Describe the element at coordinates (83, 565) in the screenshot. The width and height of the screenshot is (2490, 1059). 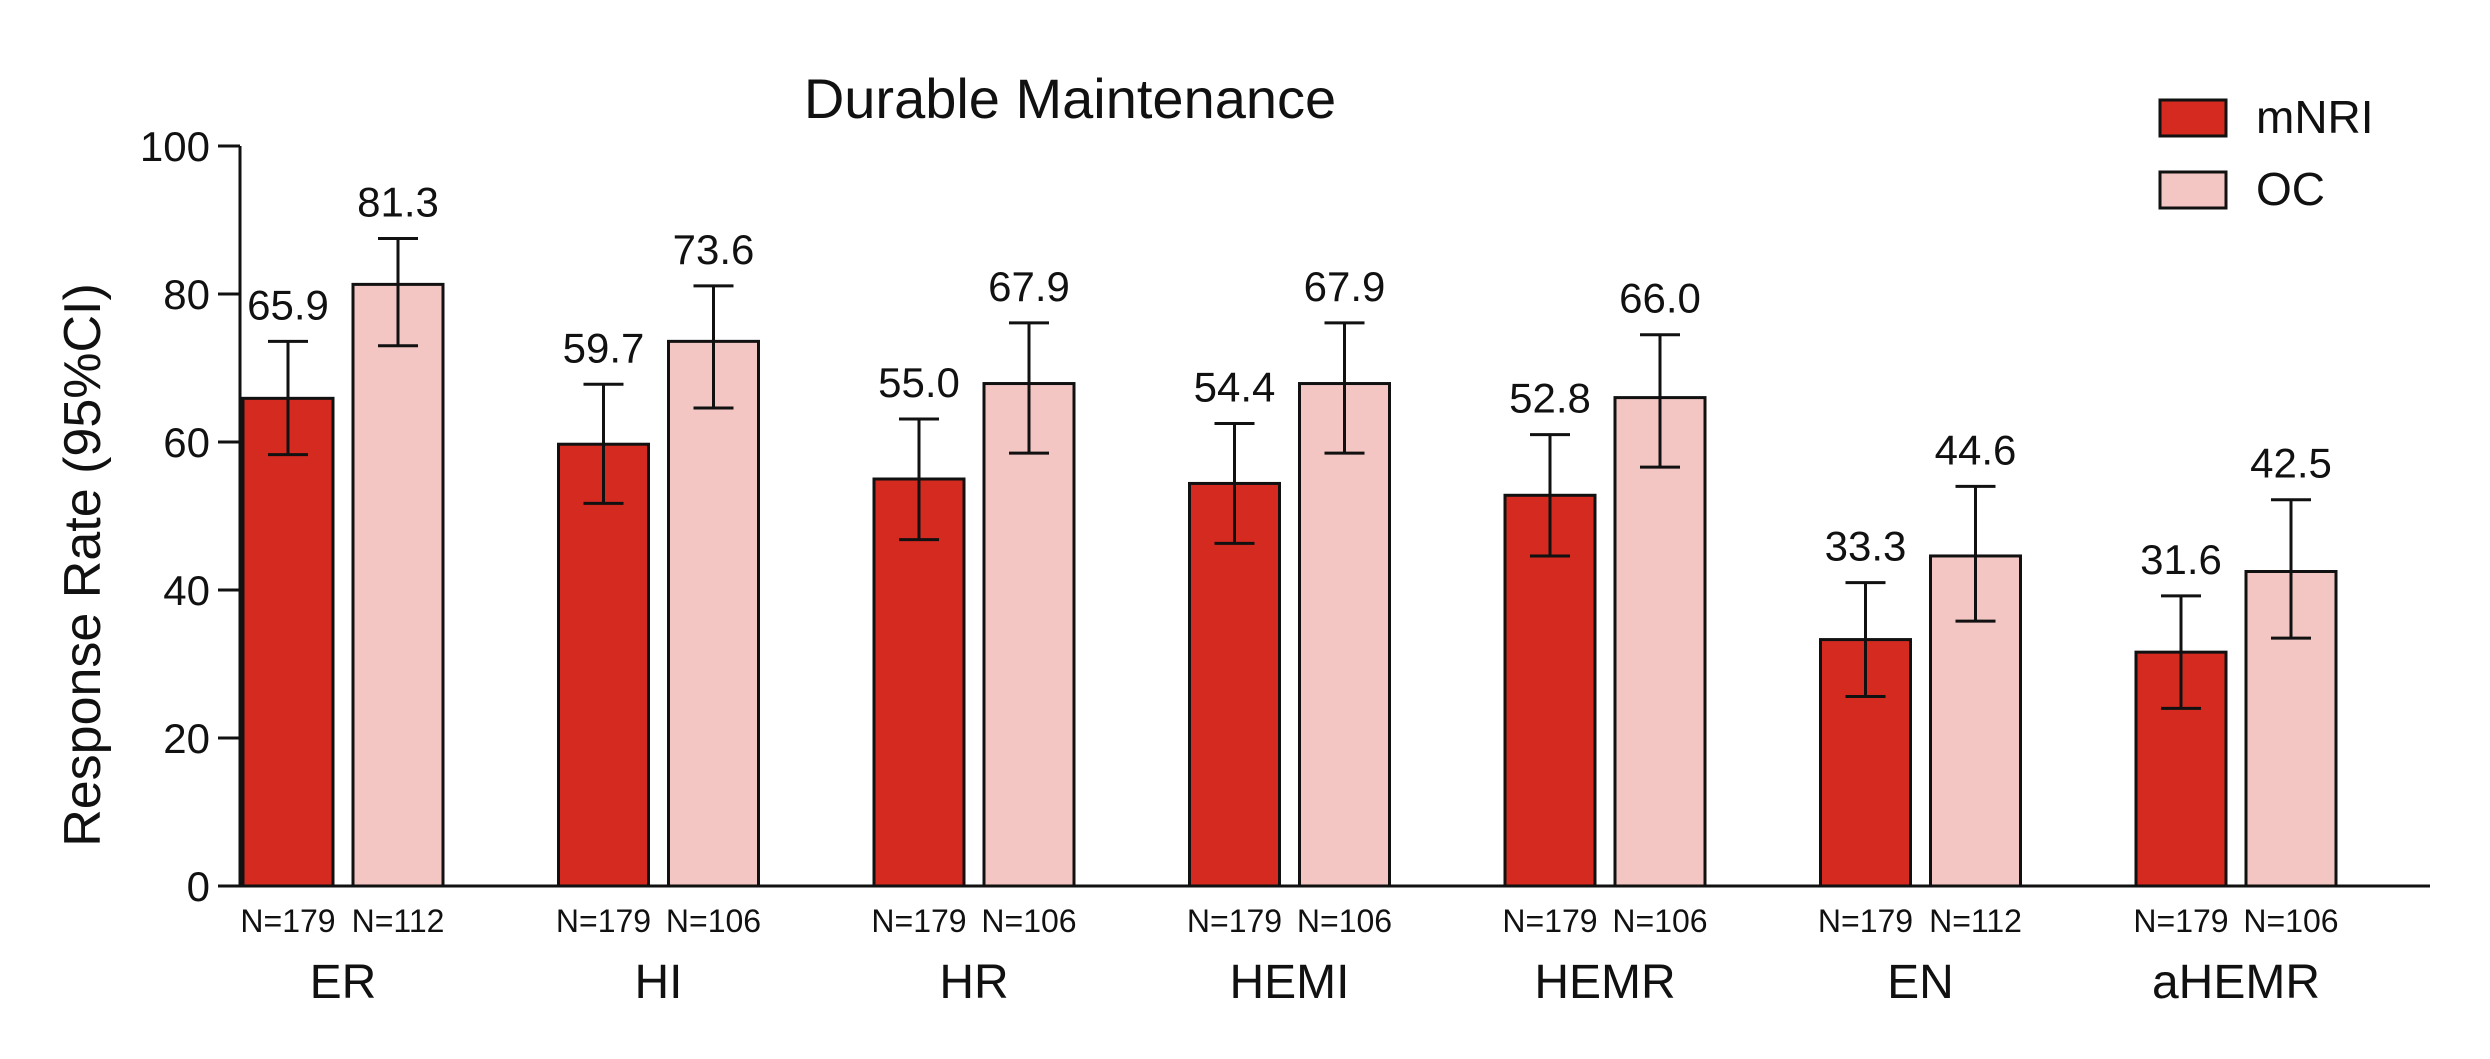
I see `y-axis-label: Response Rate (95%CI)` at that location.